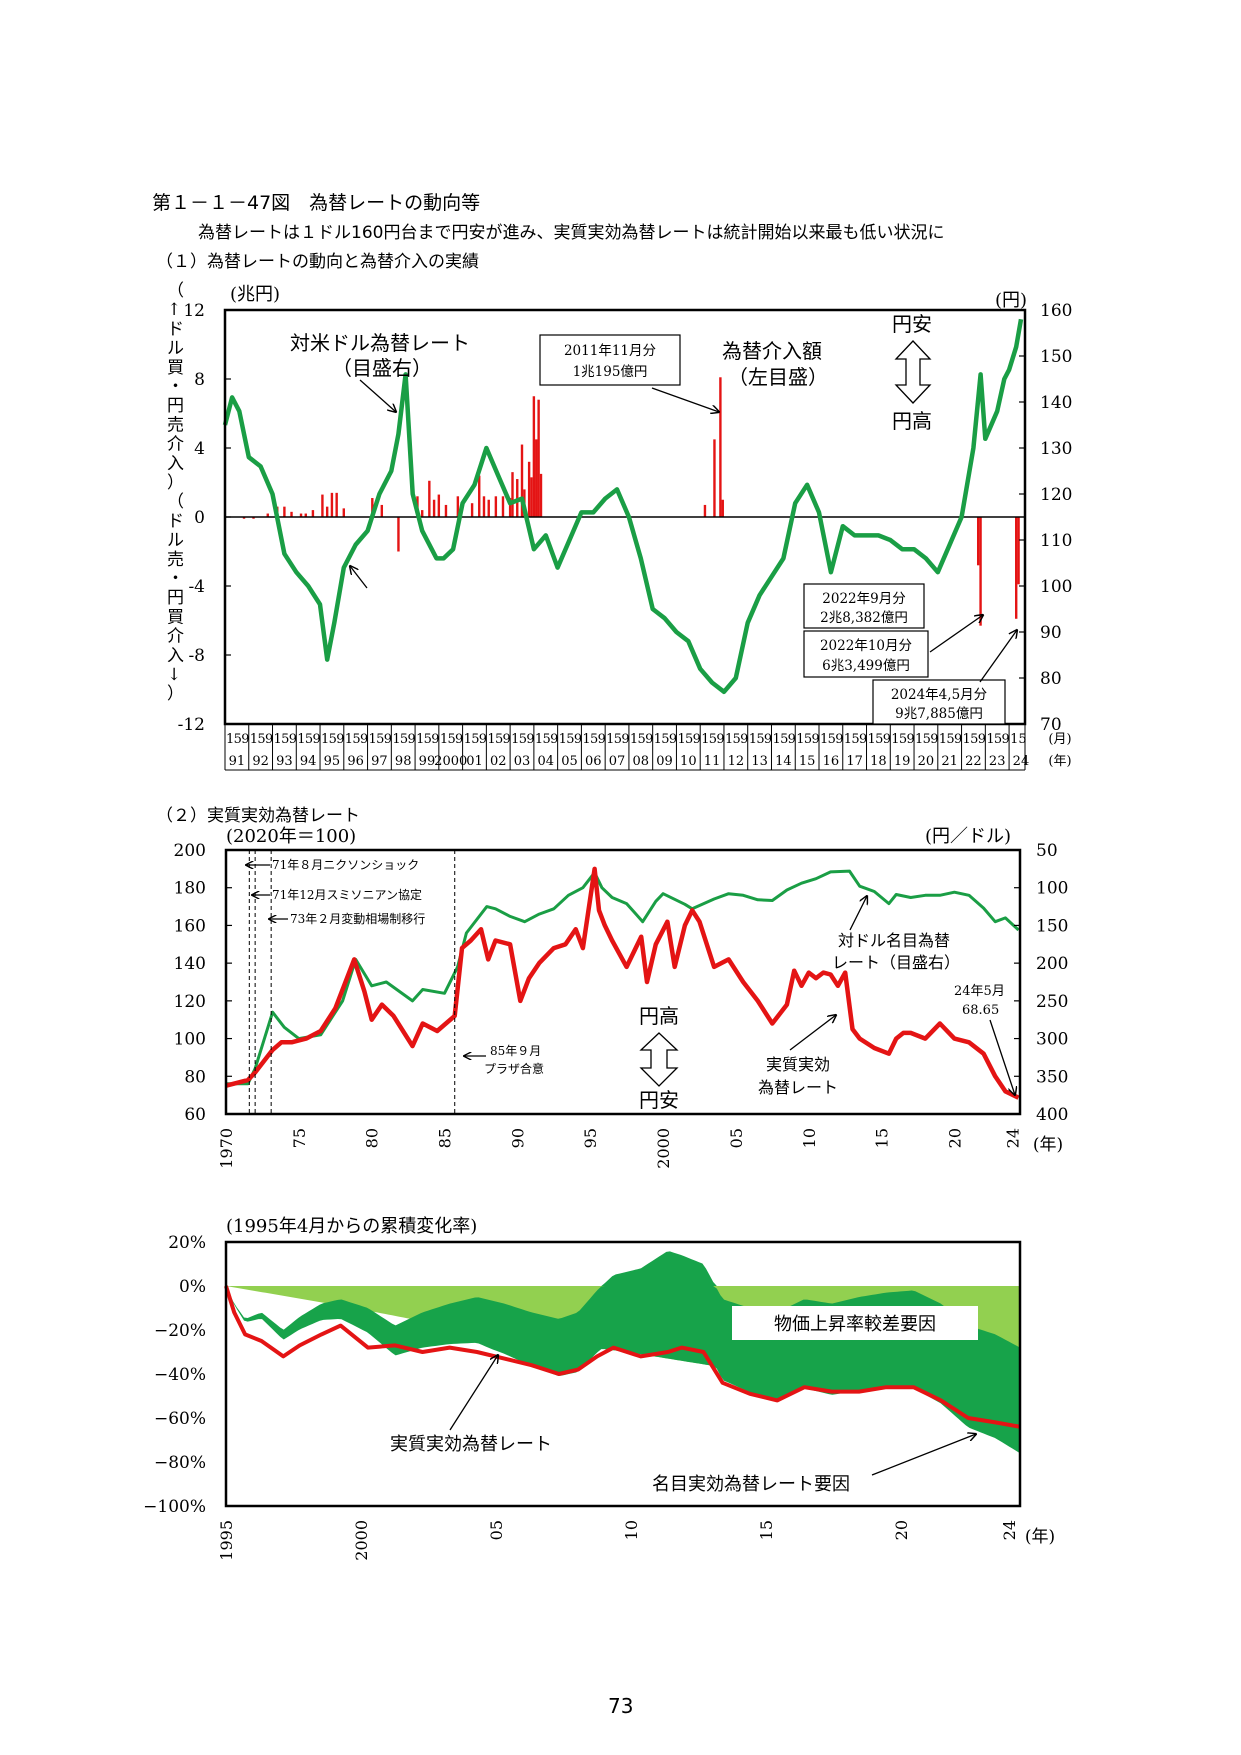 This screenshot has width=1241, height=1755. Describe the element at coordinates (590, 1138) in the screenshot. I see `x-tick: 95` at that location.